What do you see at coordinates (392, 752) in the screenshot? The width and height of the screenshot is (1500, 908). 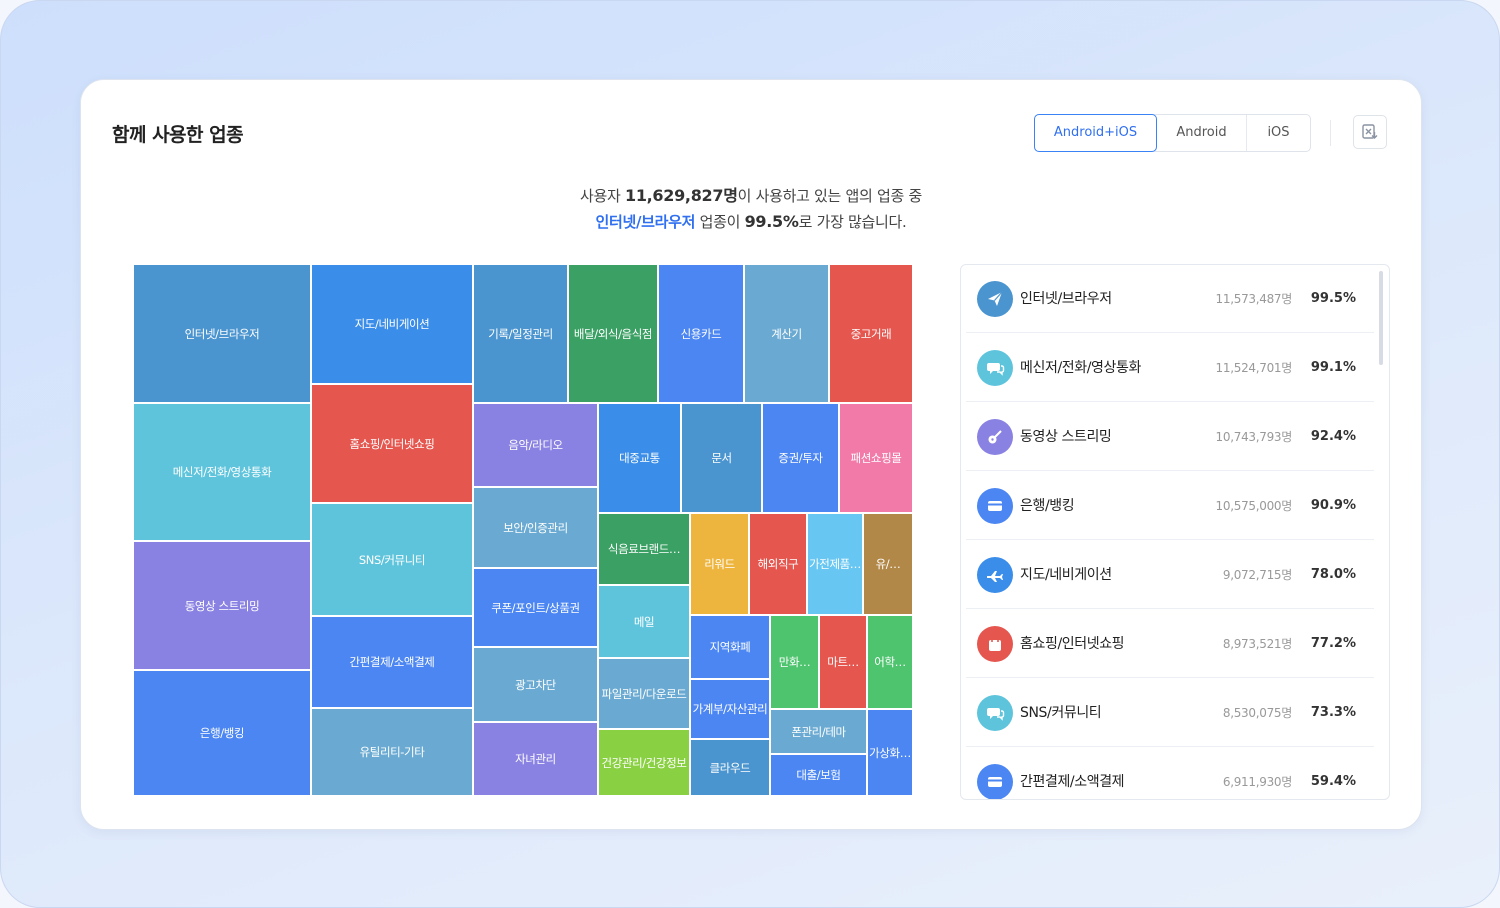 I see `treemap-cell: 유틸리티-기타` at bounding box center [392, 752].